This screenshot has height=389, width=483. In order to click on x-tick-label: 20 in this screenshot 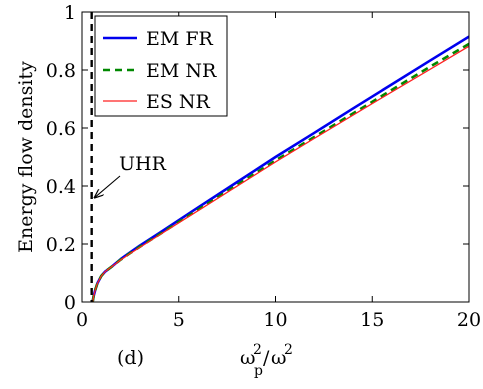, I will do `click(469, 320)`.